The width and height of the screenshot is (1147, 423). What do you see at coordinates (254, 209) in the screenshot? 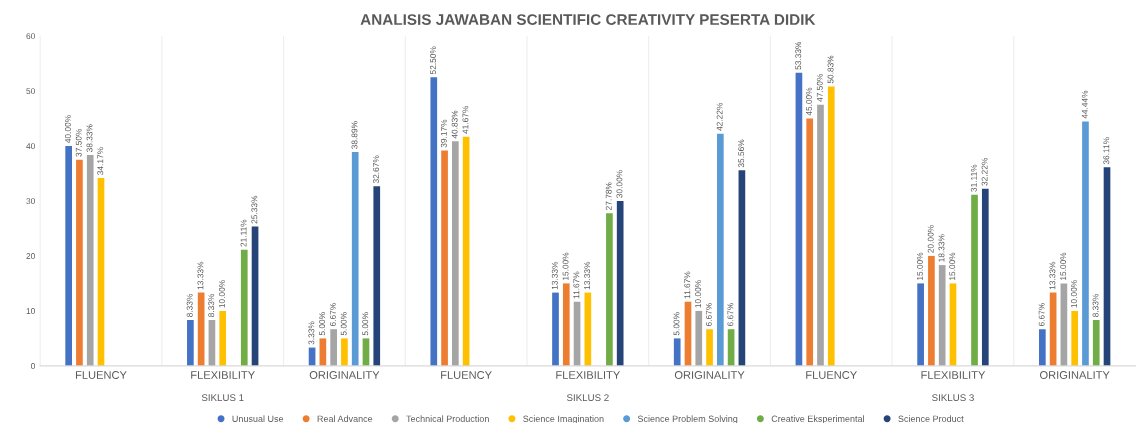
I see `data-label: 25.33%` at bounding box center [254, 209].